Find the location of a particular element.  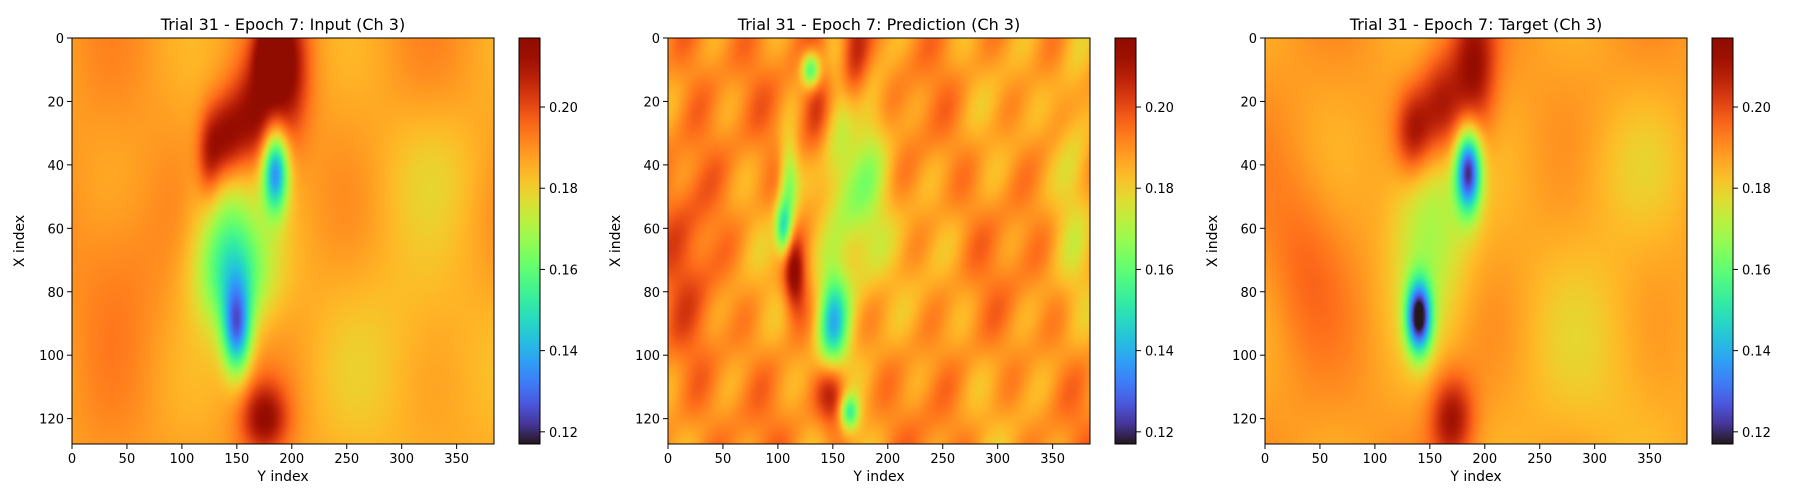

chart-title: Trial 31 - Epoch 7: Input (Ch 3) is located at coordinates (282, 24).